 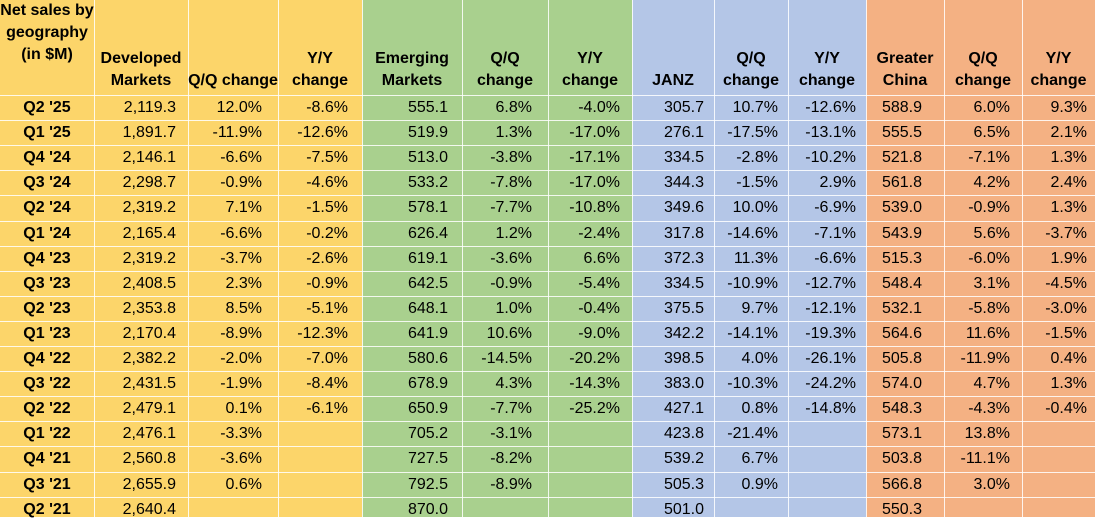 What do you see at coordinates (149, 158) in the screenshot?
I see `table-cell-dm: 2,146.1` at bounding box center [149, 158].